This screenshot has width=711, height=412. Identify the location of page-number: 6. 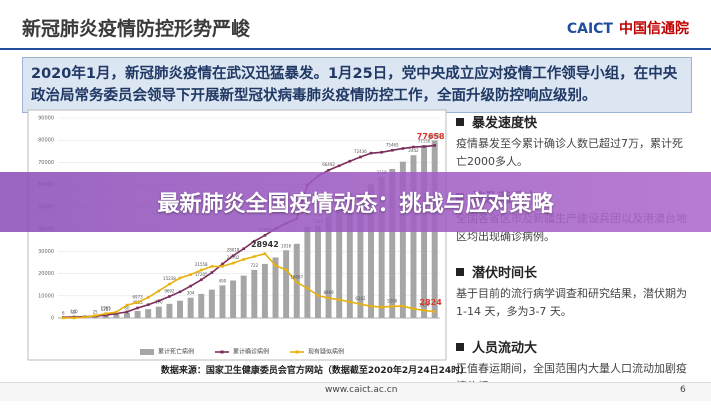
(683, 390).